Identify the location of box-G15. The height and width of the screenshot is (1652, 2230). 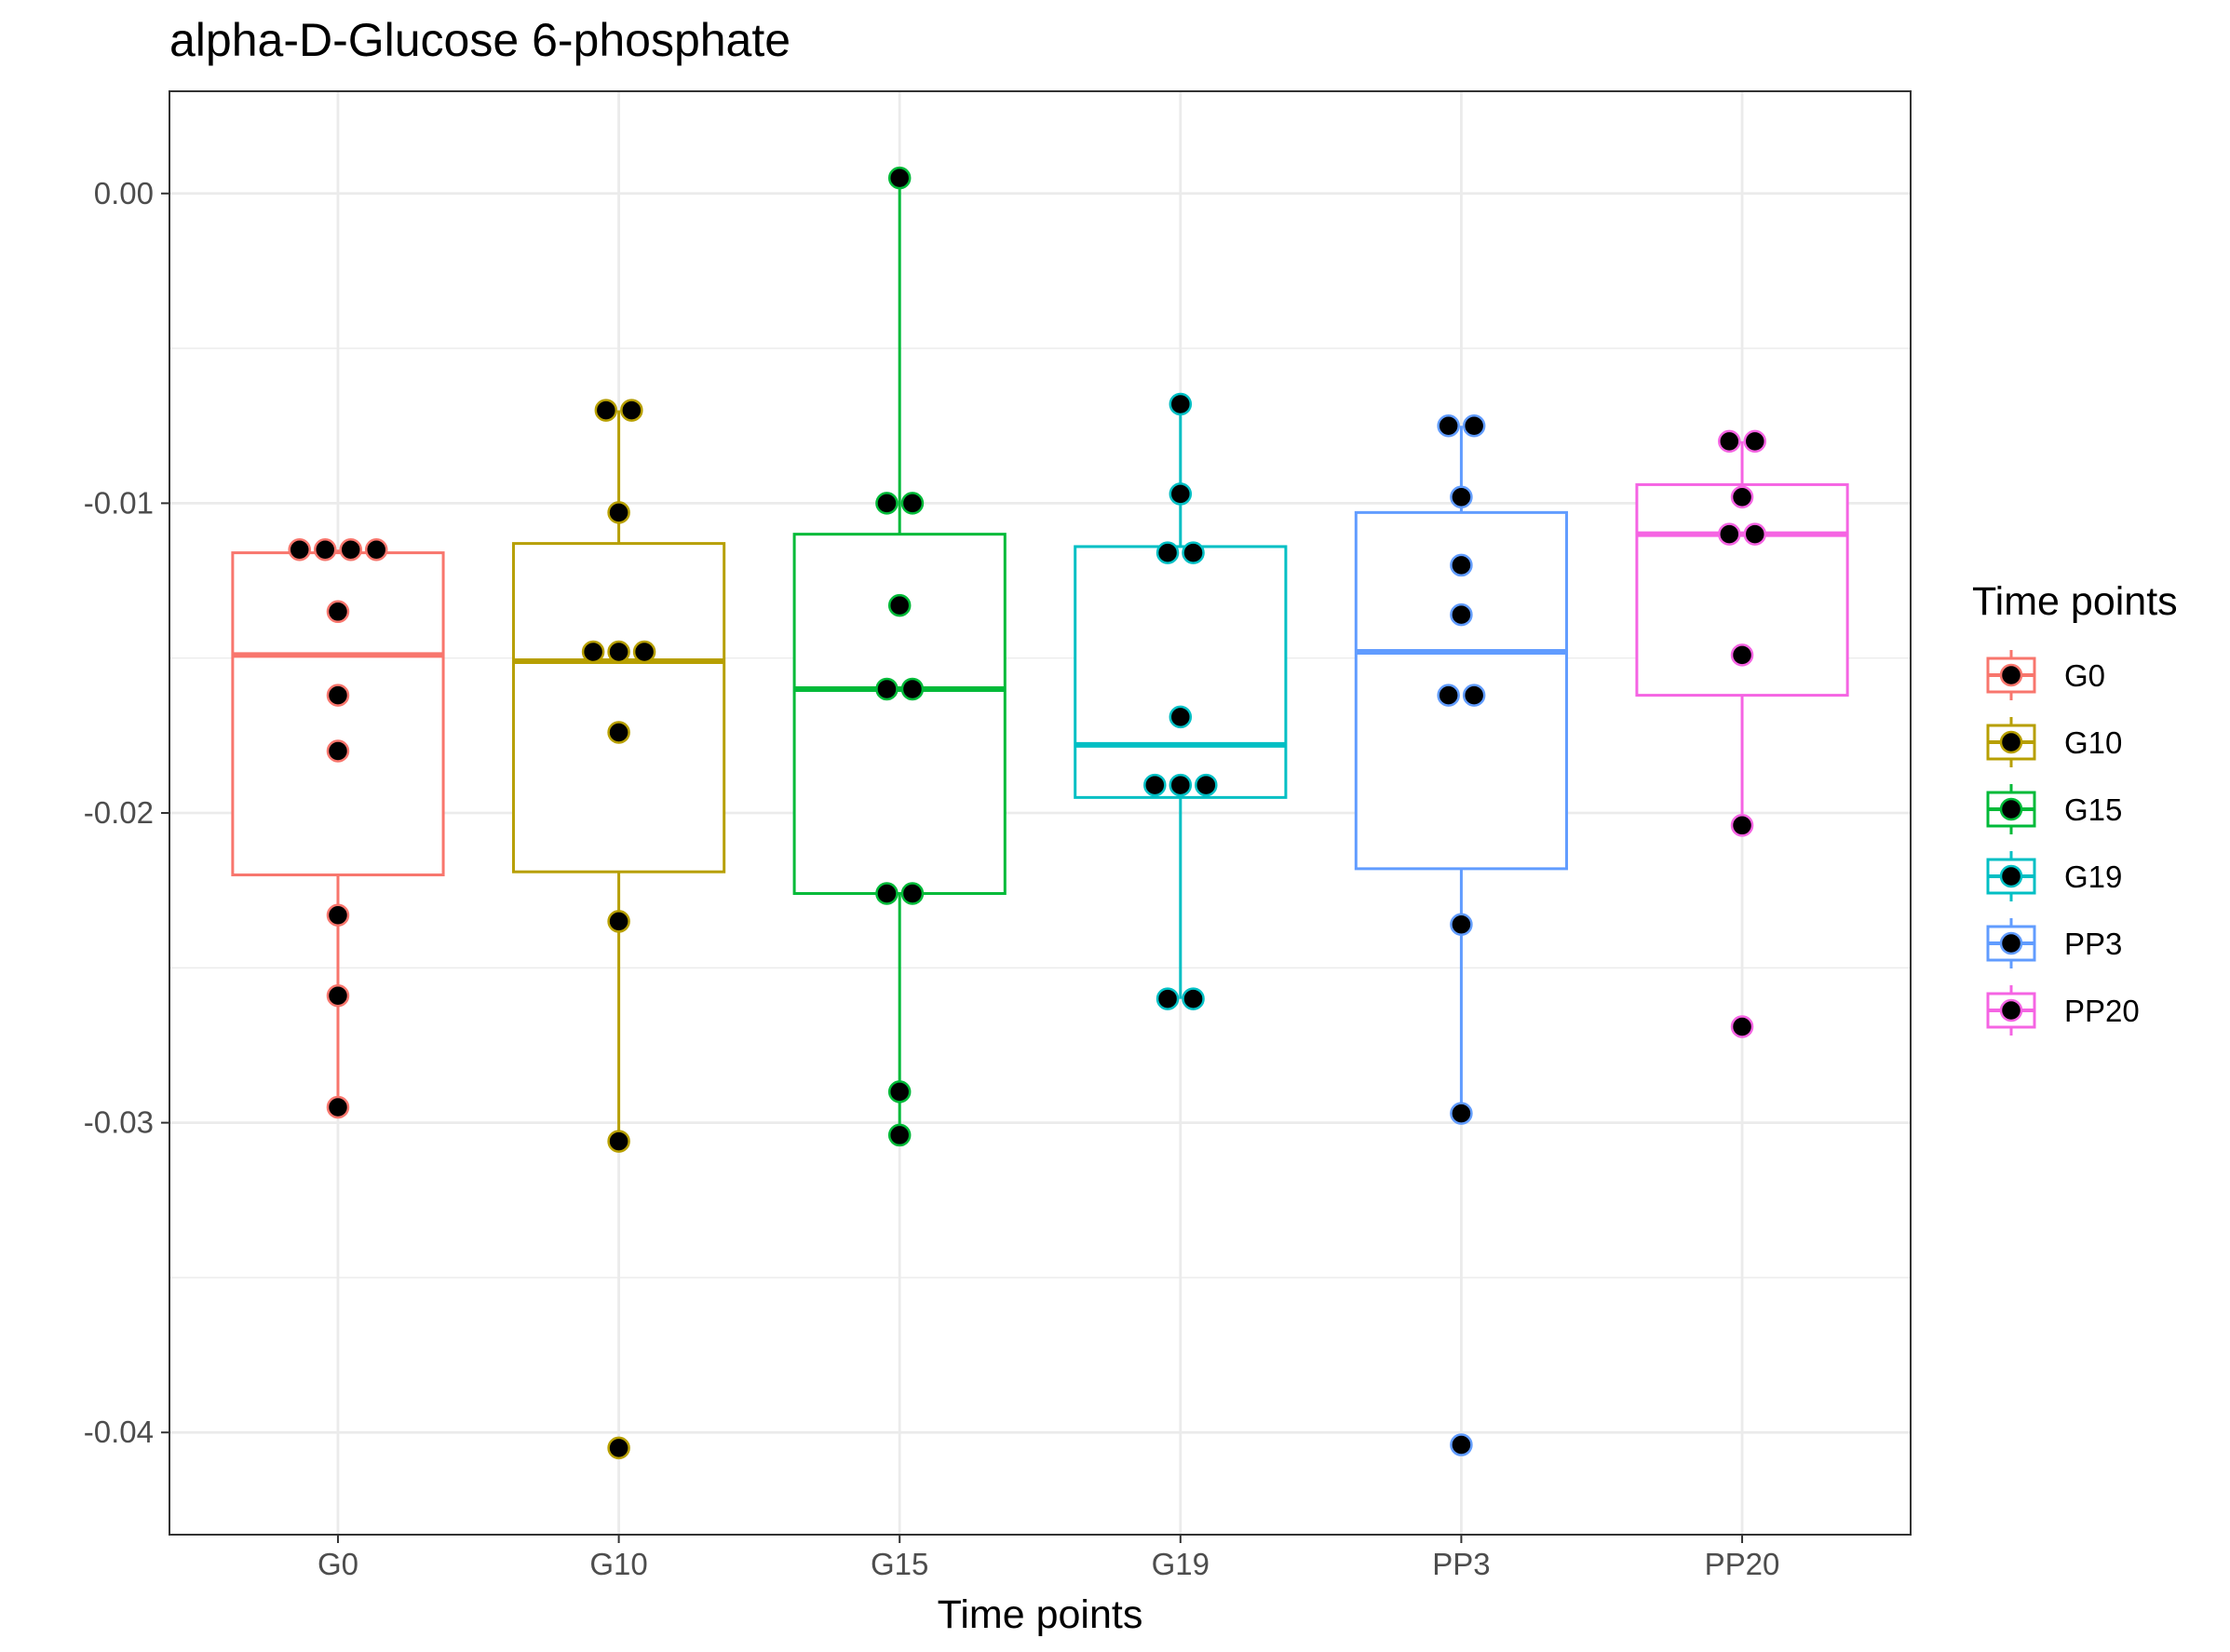
(899, 656).